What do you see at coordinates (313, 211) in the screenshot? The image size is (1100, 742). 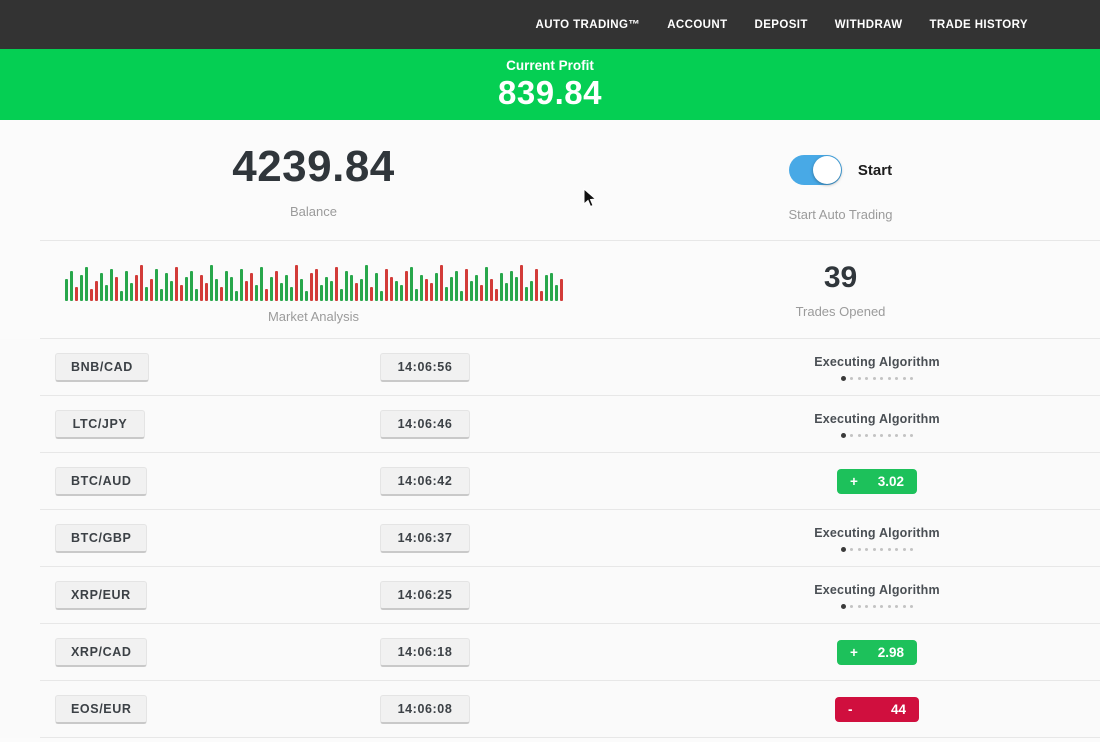 I see `balance-label: Balance` at bounding box center [313, 211].